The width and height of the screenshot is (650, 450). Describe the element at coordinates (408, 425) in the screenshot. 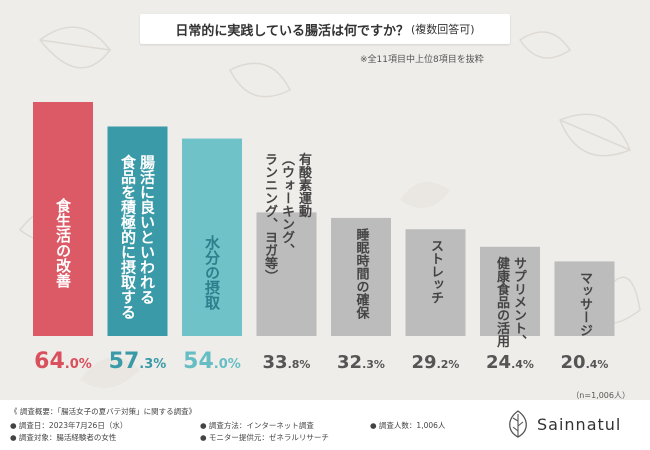

I see `survey-count: ● 調査人数：1,006人` at that location.